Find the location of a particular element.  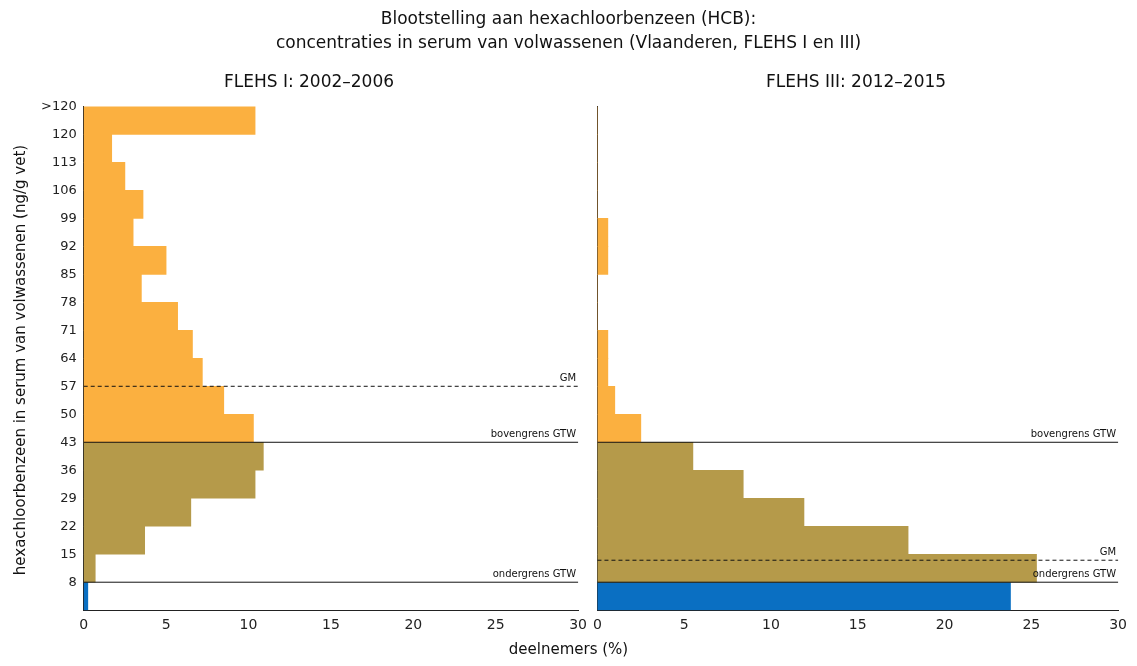

y-tick-label: 99 is located at coordinates (68, 217).